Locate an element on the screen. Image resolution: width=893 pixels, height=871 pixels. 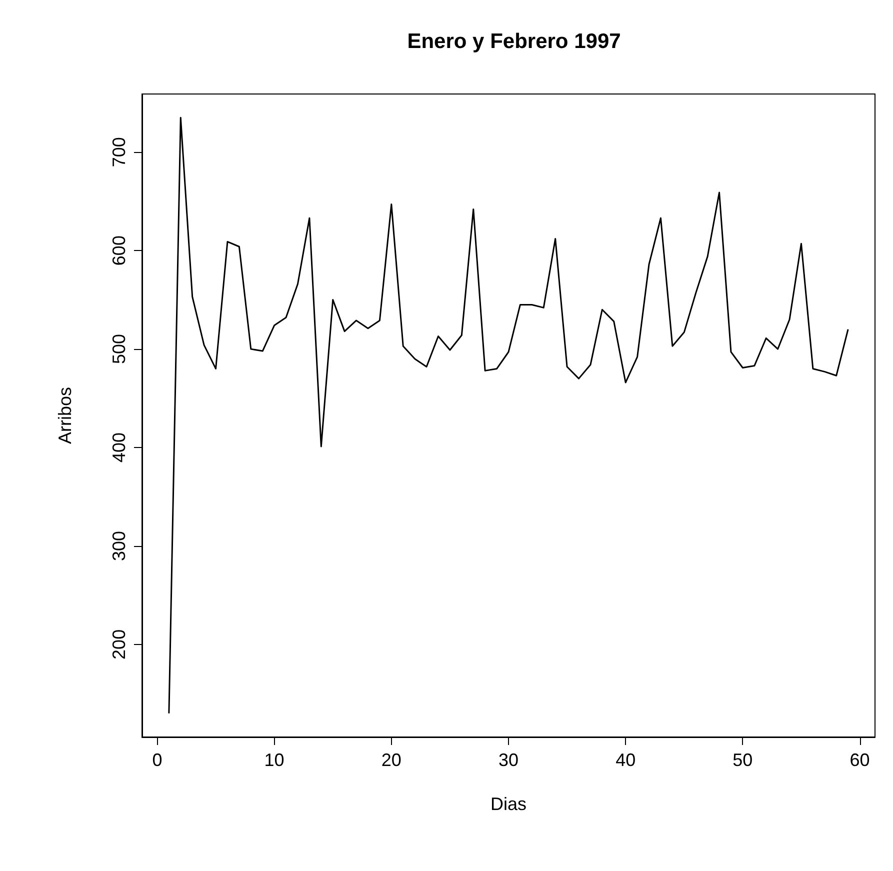
x-tick-label: 30 is located at coordinates (508, 760).